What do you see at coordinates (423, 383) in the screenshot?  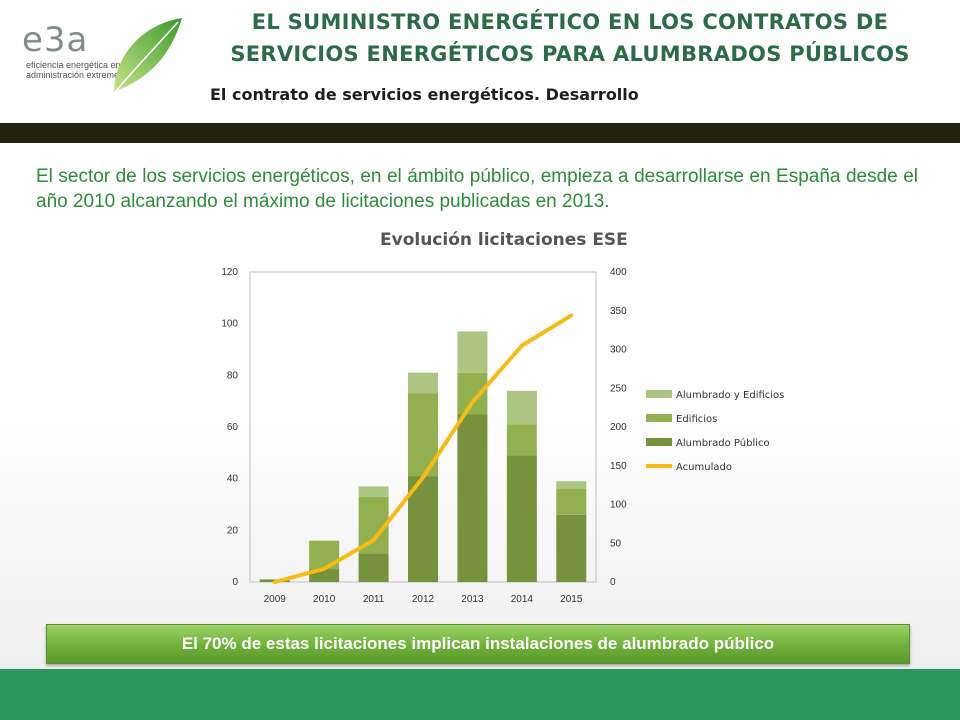 I see `bar-alumbrado-y-edificios-2012` at bounding box center [423, 383].